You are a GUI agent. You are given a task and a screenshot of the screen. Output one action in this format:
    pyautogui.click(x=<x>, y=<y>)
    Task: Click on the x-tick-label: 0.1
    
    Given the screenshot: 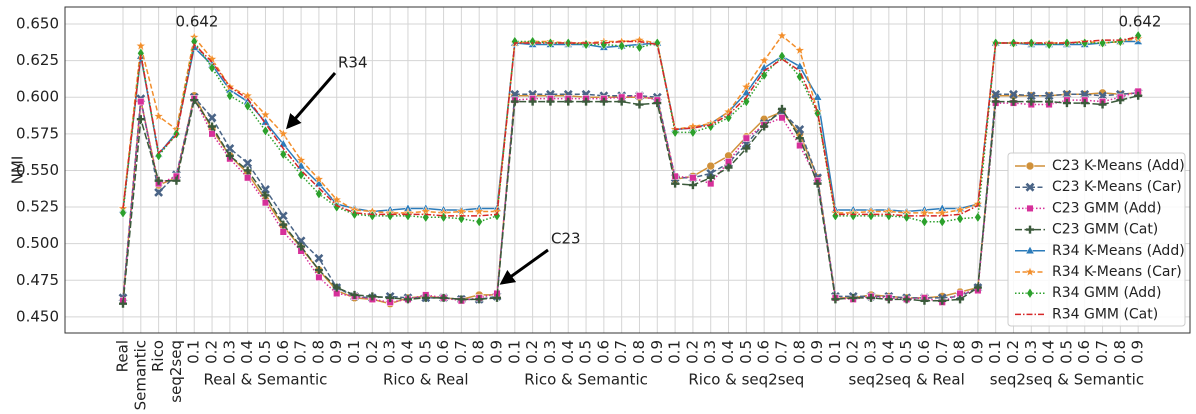 What is the action you would take?
    pyautogui.click(x=675, y=352)
    